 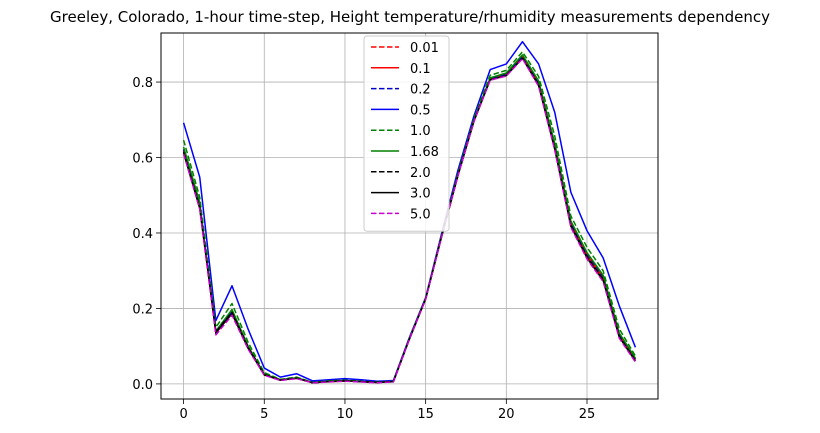 What do you see at coordinates (420, 110) in the screenshot?
I see `legend-label: 0.5` at bounding box center [420, 110].